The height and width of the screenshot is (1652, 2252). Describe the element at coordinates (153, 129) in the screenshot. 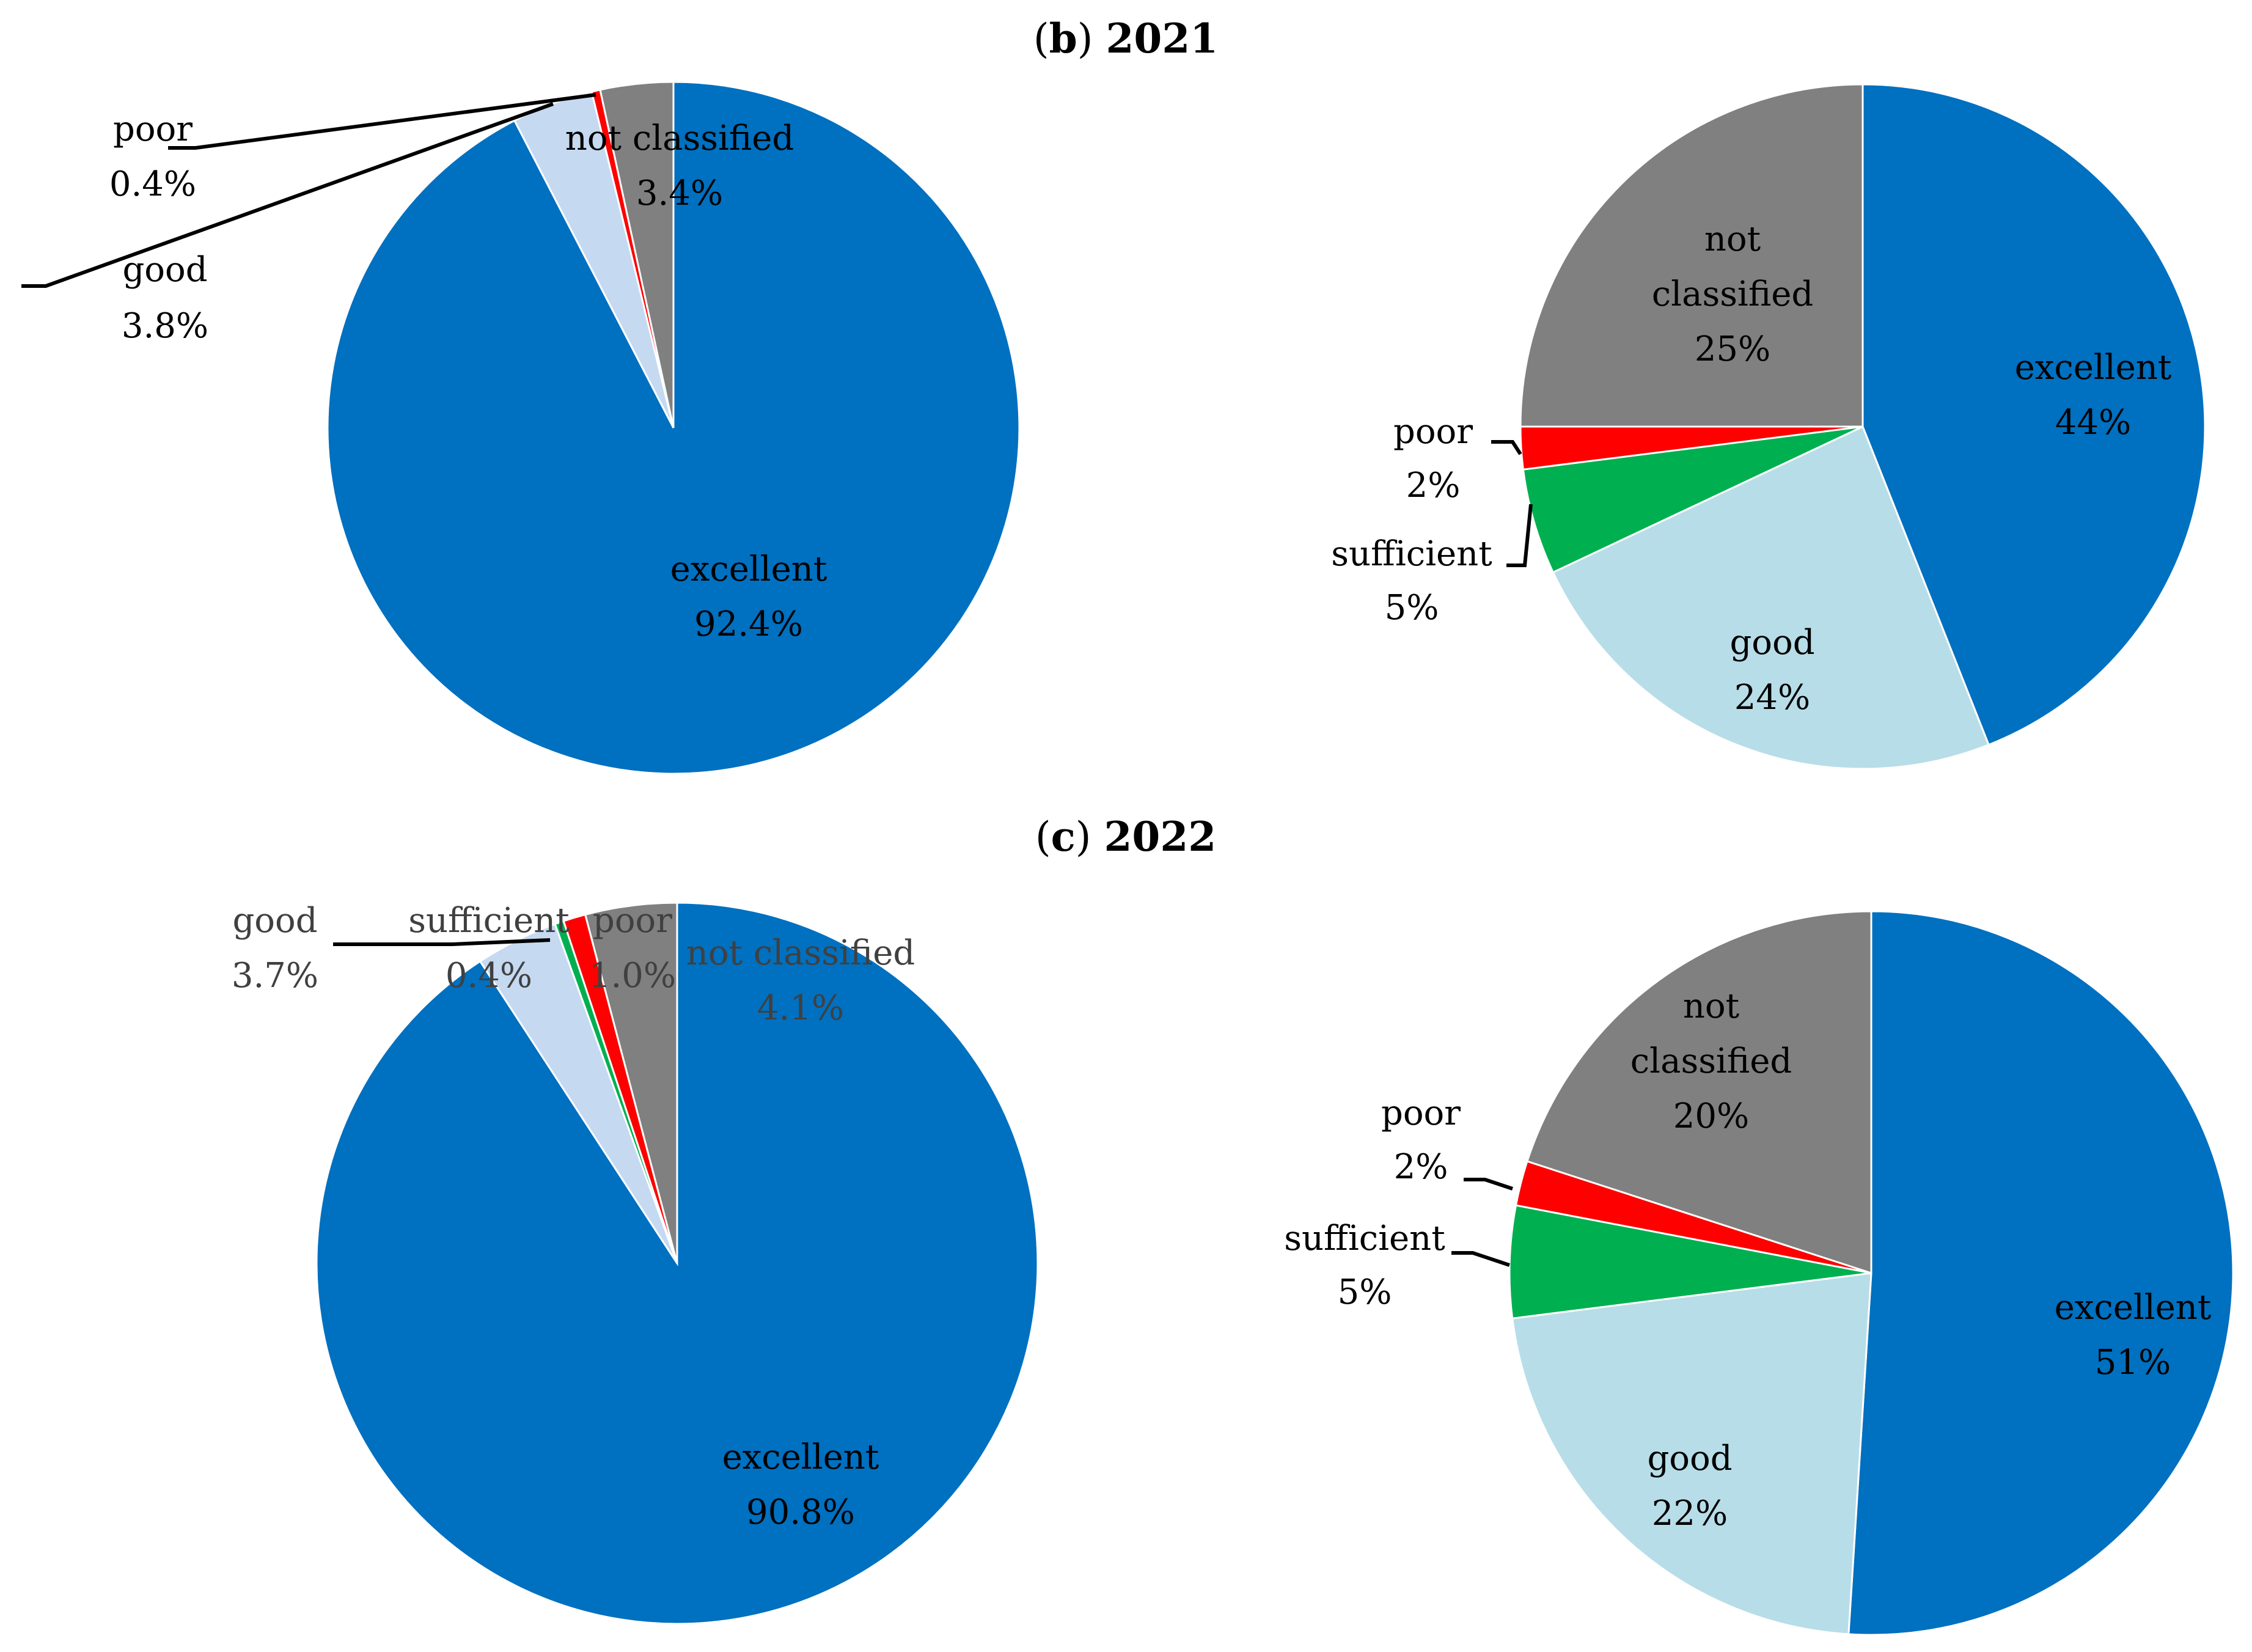

I see `label-name-poor-2021-left: poor` at that location.